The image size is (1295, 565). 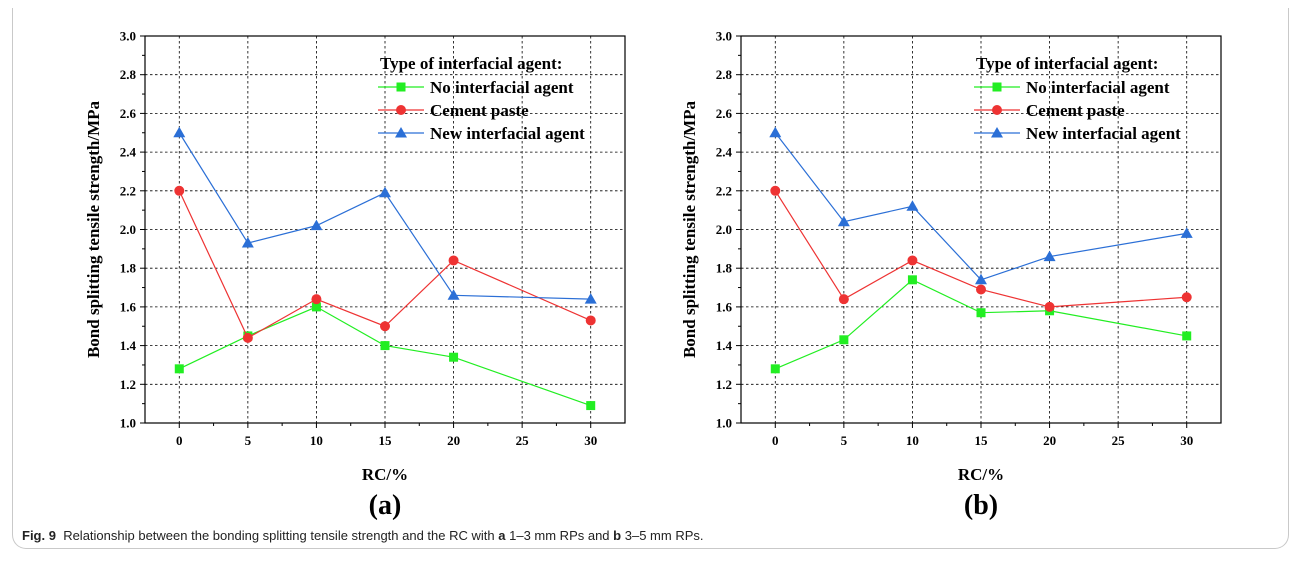 What do you see at coordinates (248, 440) in the screenshot?
I see `x-tick-label: 5` at bounding box center [248, 440].